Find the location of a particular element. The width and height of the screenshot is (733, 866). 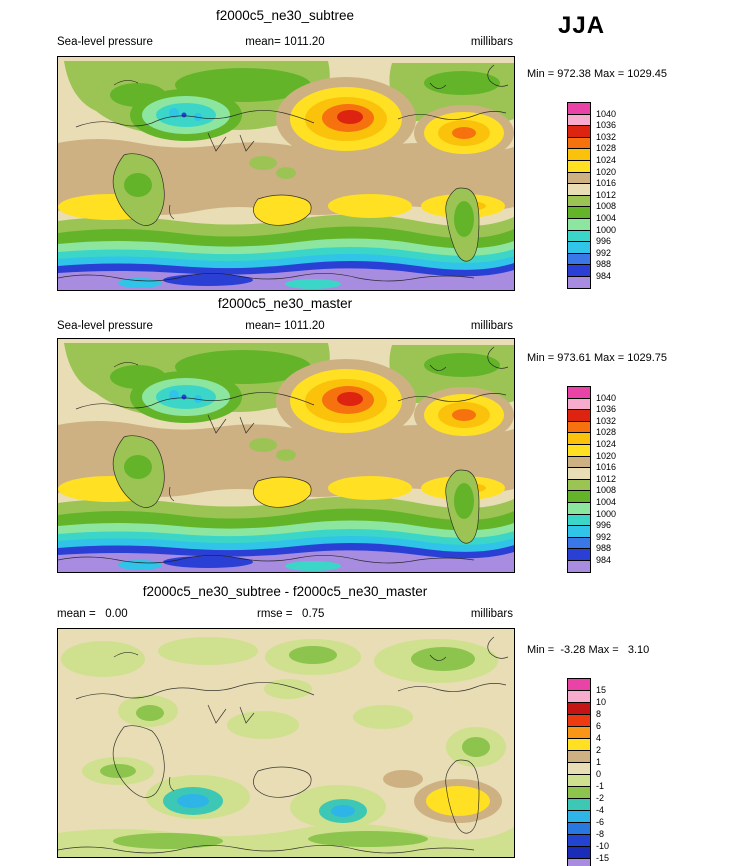

case1-mean-value: mean= 1011.20 is located at coordinates (285, 42).